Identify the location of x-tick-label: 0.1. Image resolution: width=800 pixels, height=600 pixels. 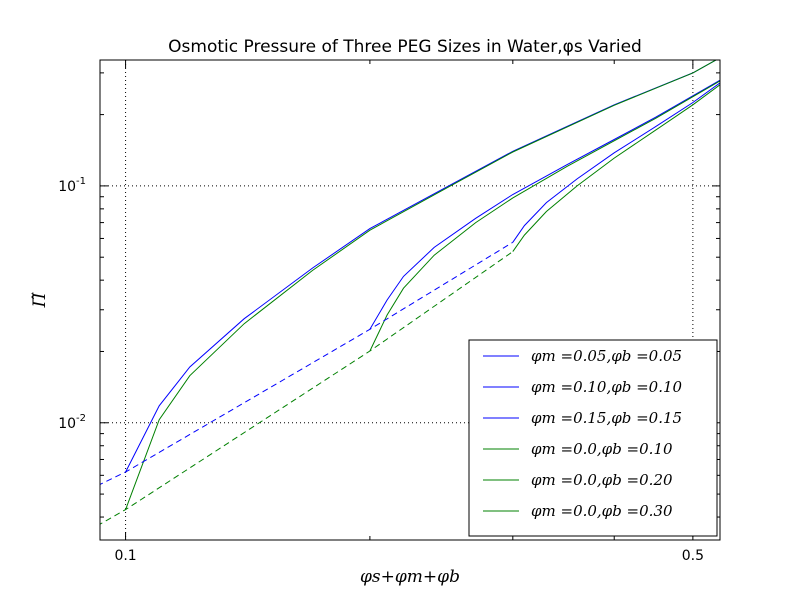
(125, 556).